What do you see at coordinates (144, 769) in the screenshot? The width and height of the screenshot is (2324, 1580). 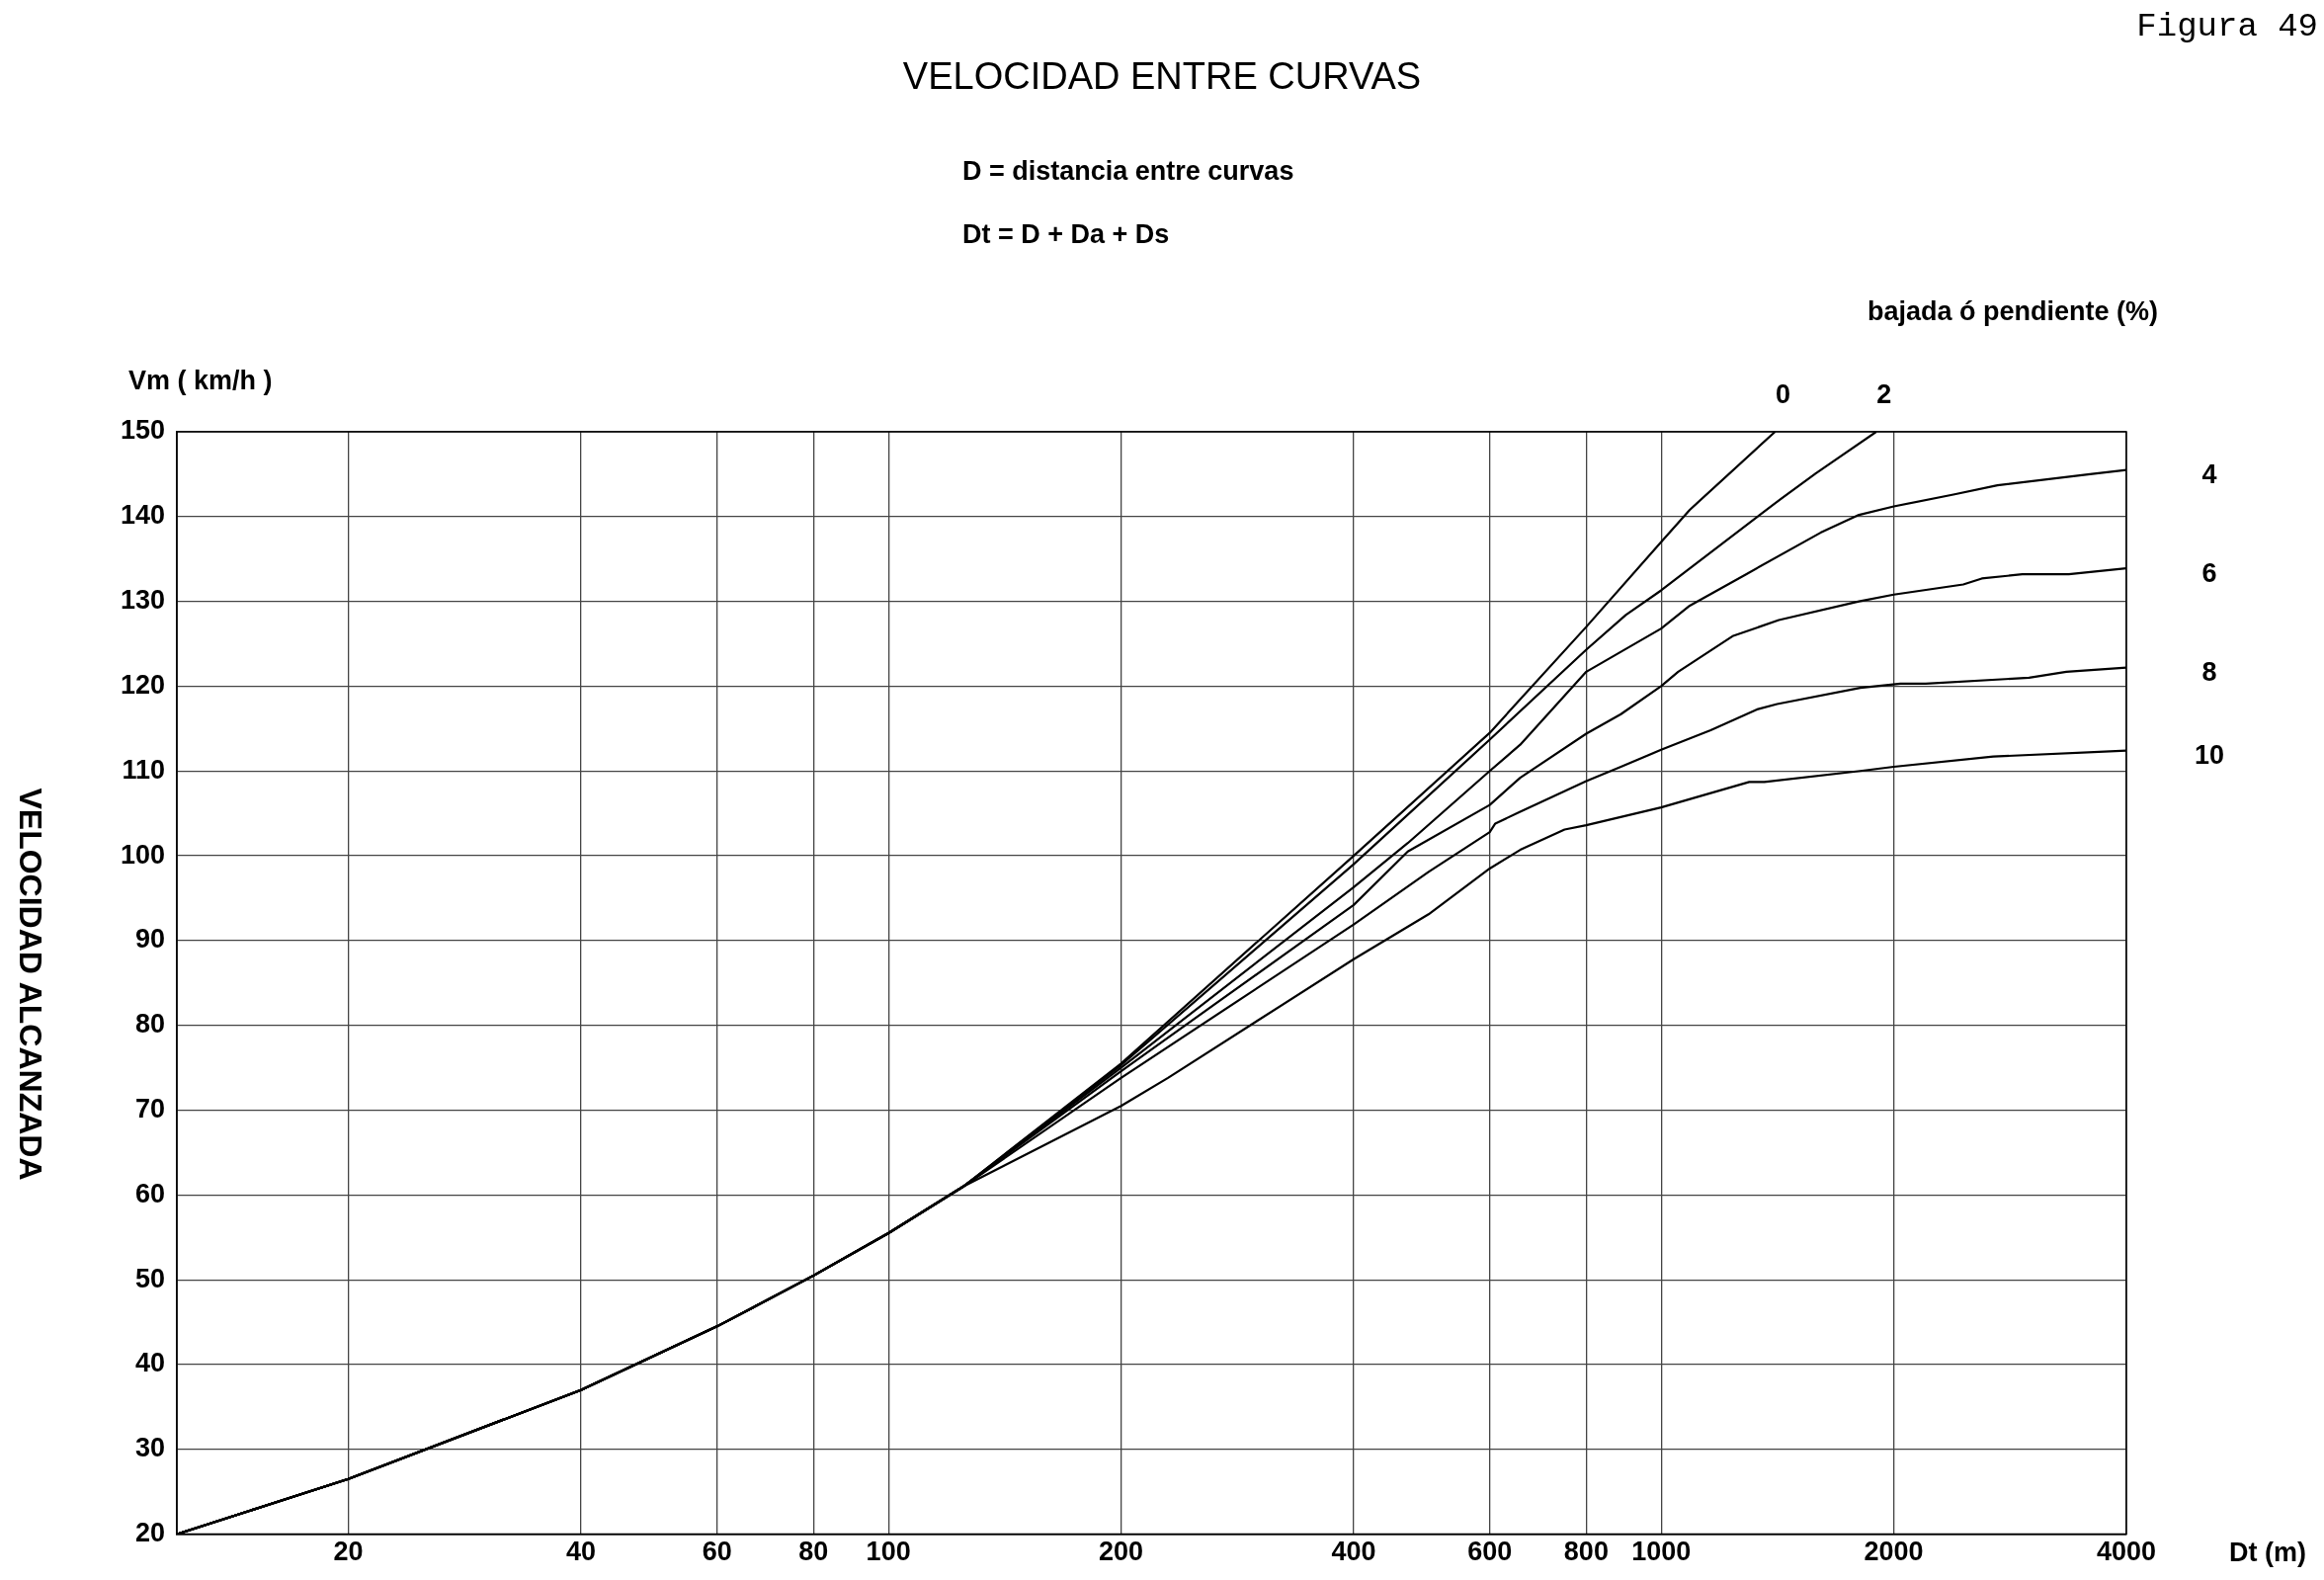 I see `y-tick-label: 110` at bounding box center [144, 769].